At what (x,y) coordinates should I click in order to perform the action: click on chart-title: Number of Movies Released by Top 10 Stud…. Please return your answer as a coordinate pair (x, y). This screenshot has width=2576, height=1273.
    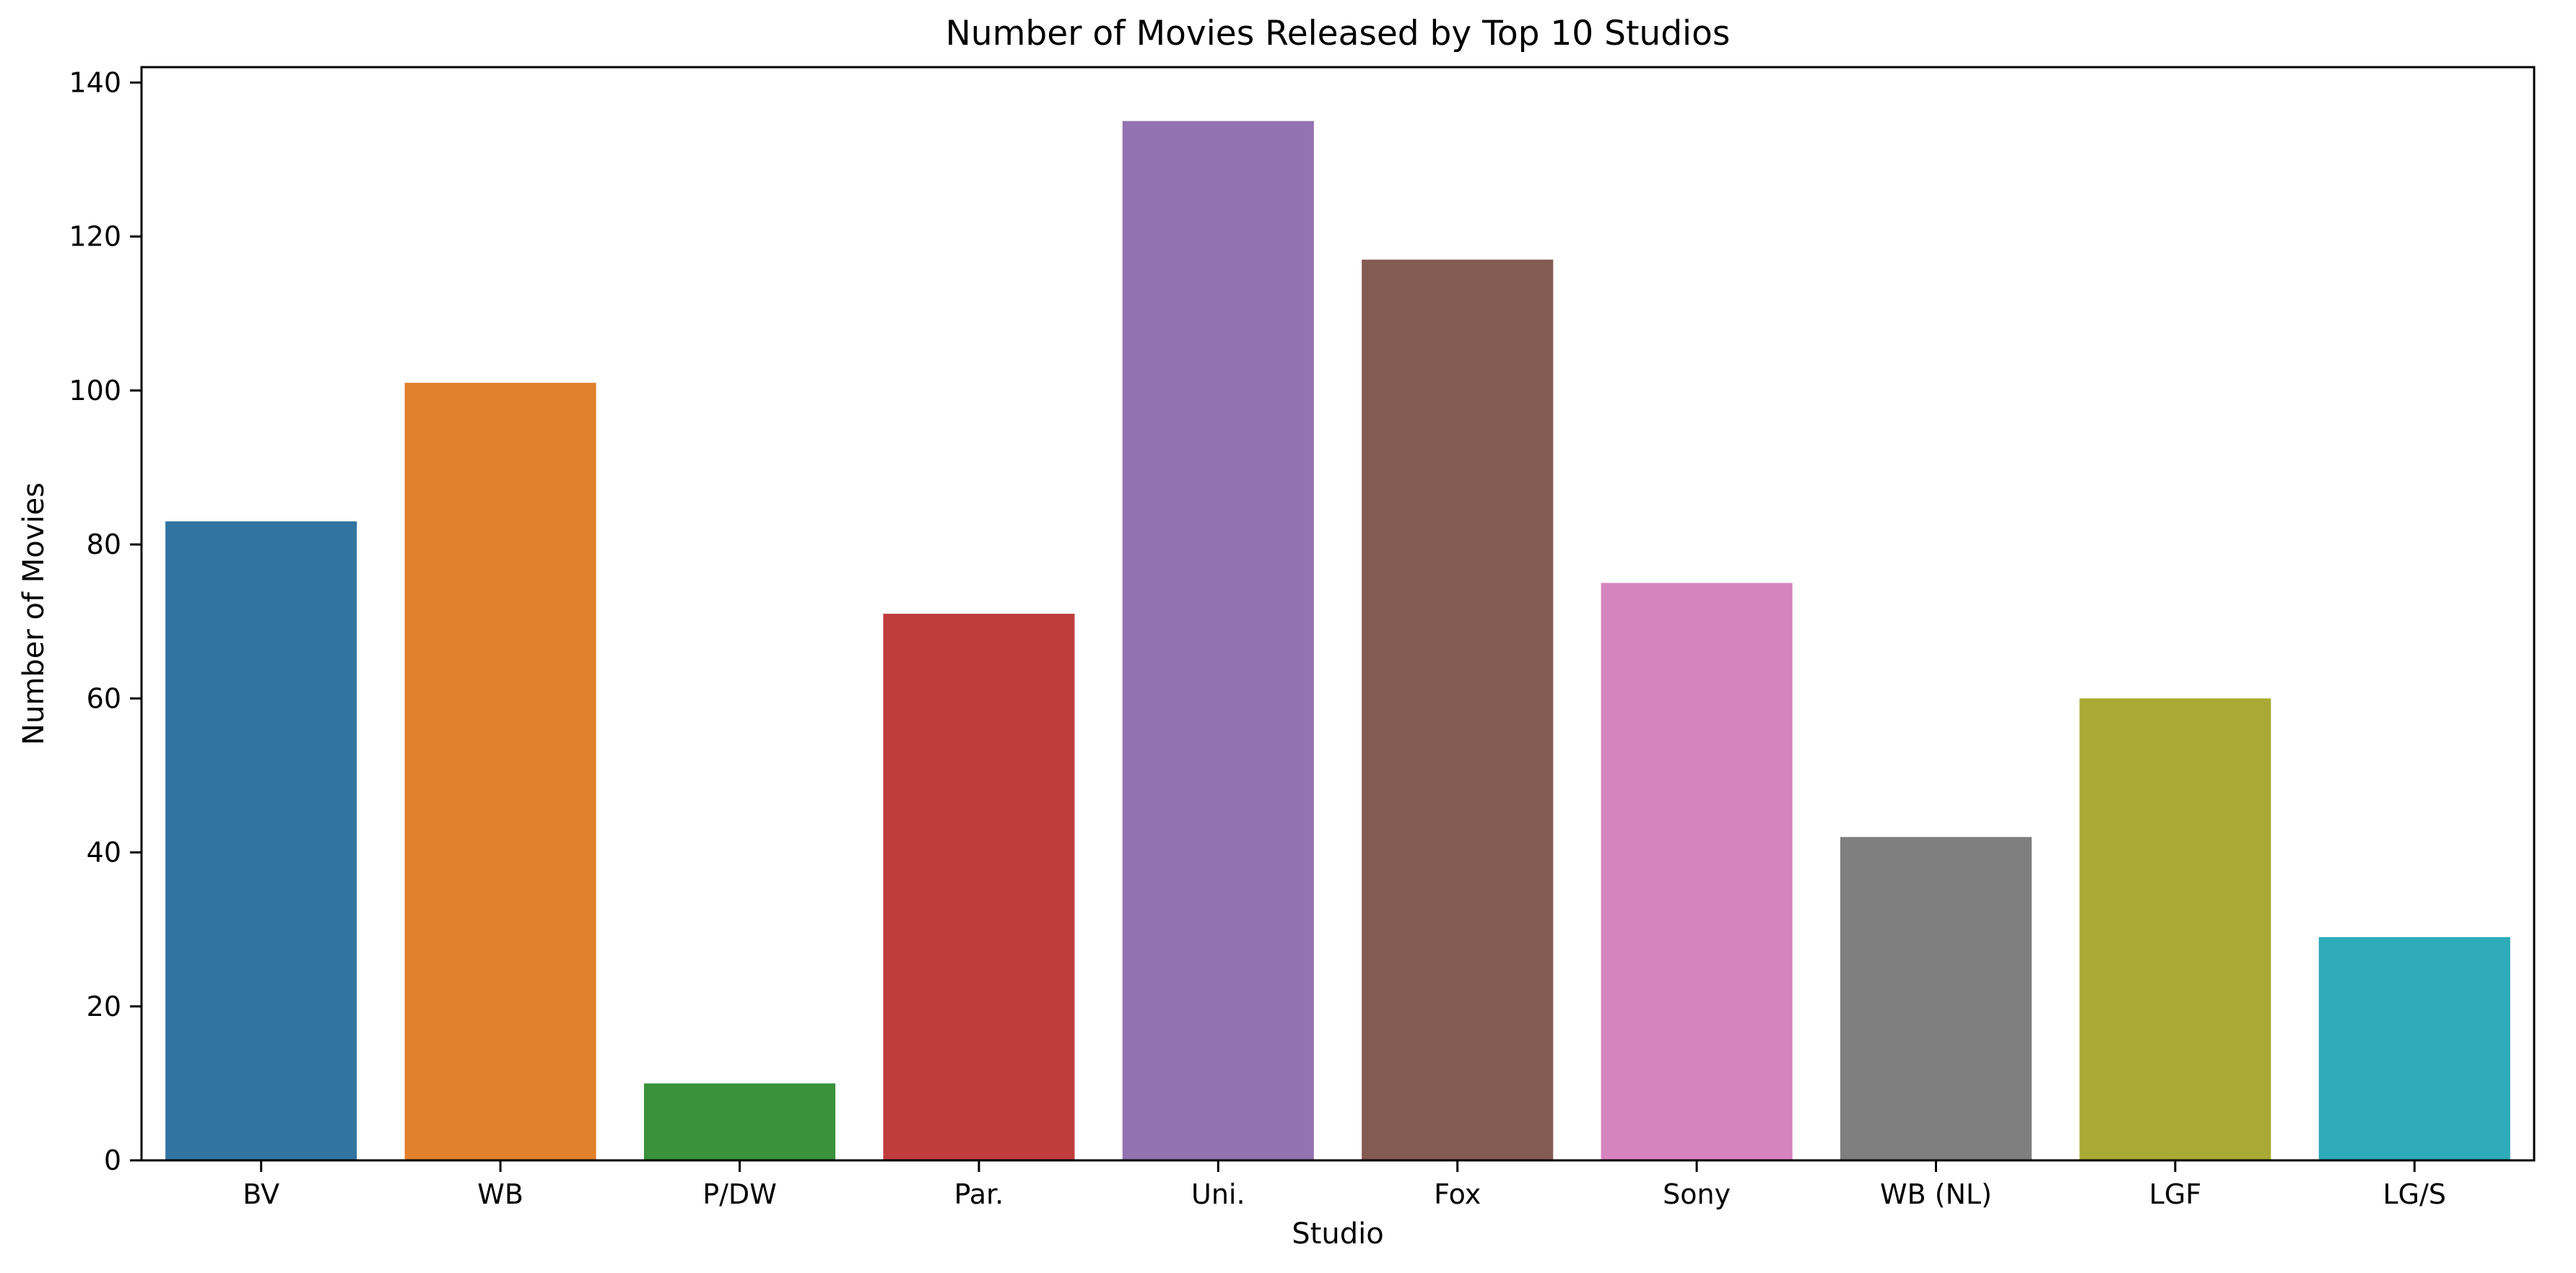
    Looking at the image, I should click on (1338, 33).